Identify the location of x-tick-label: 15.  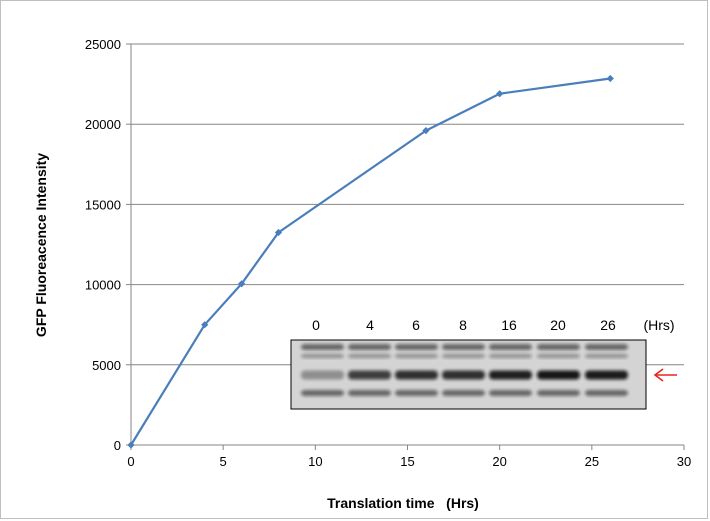
(407, 461).